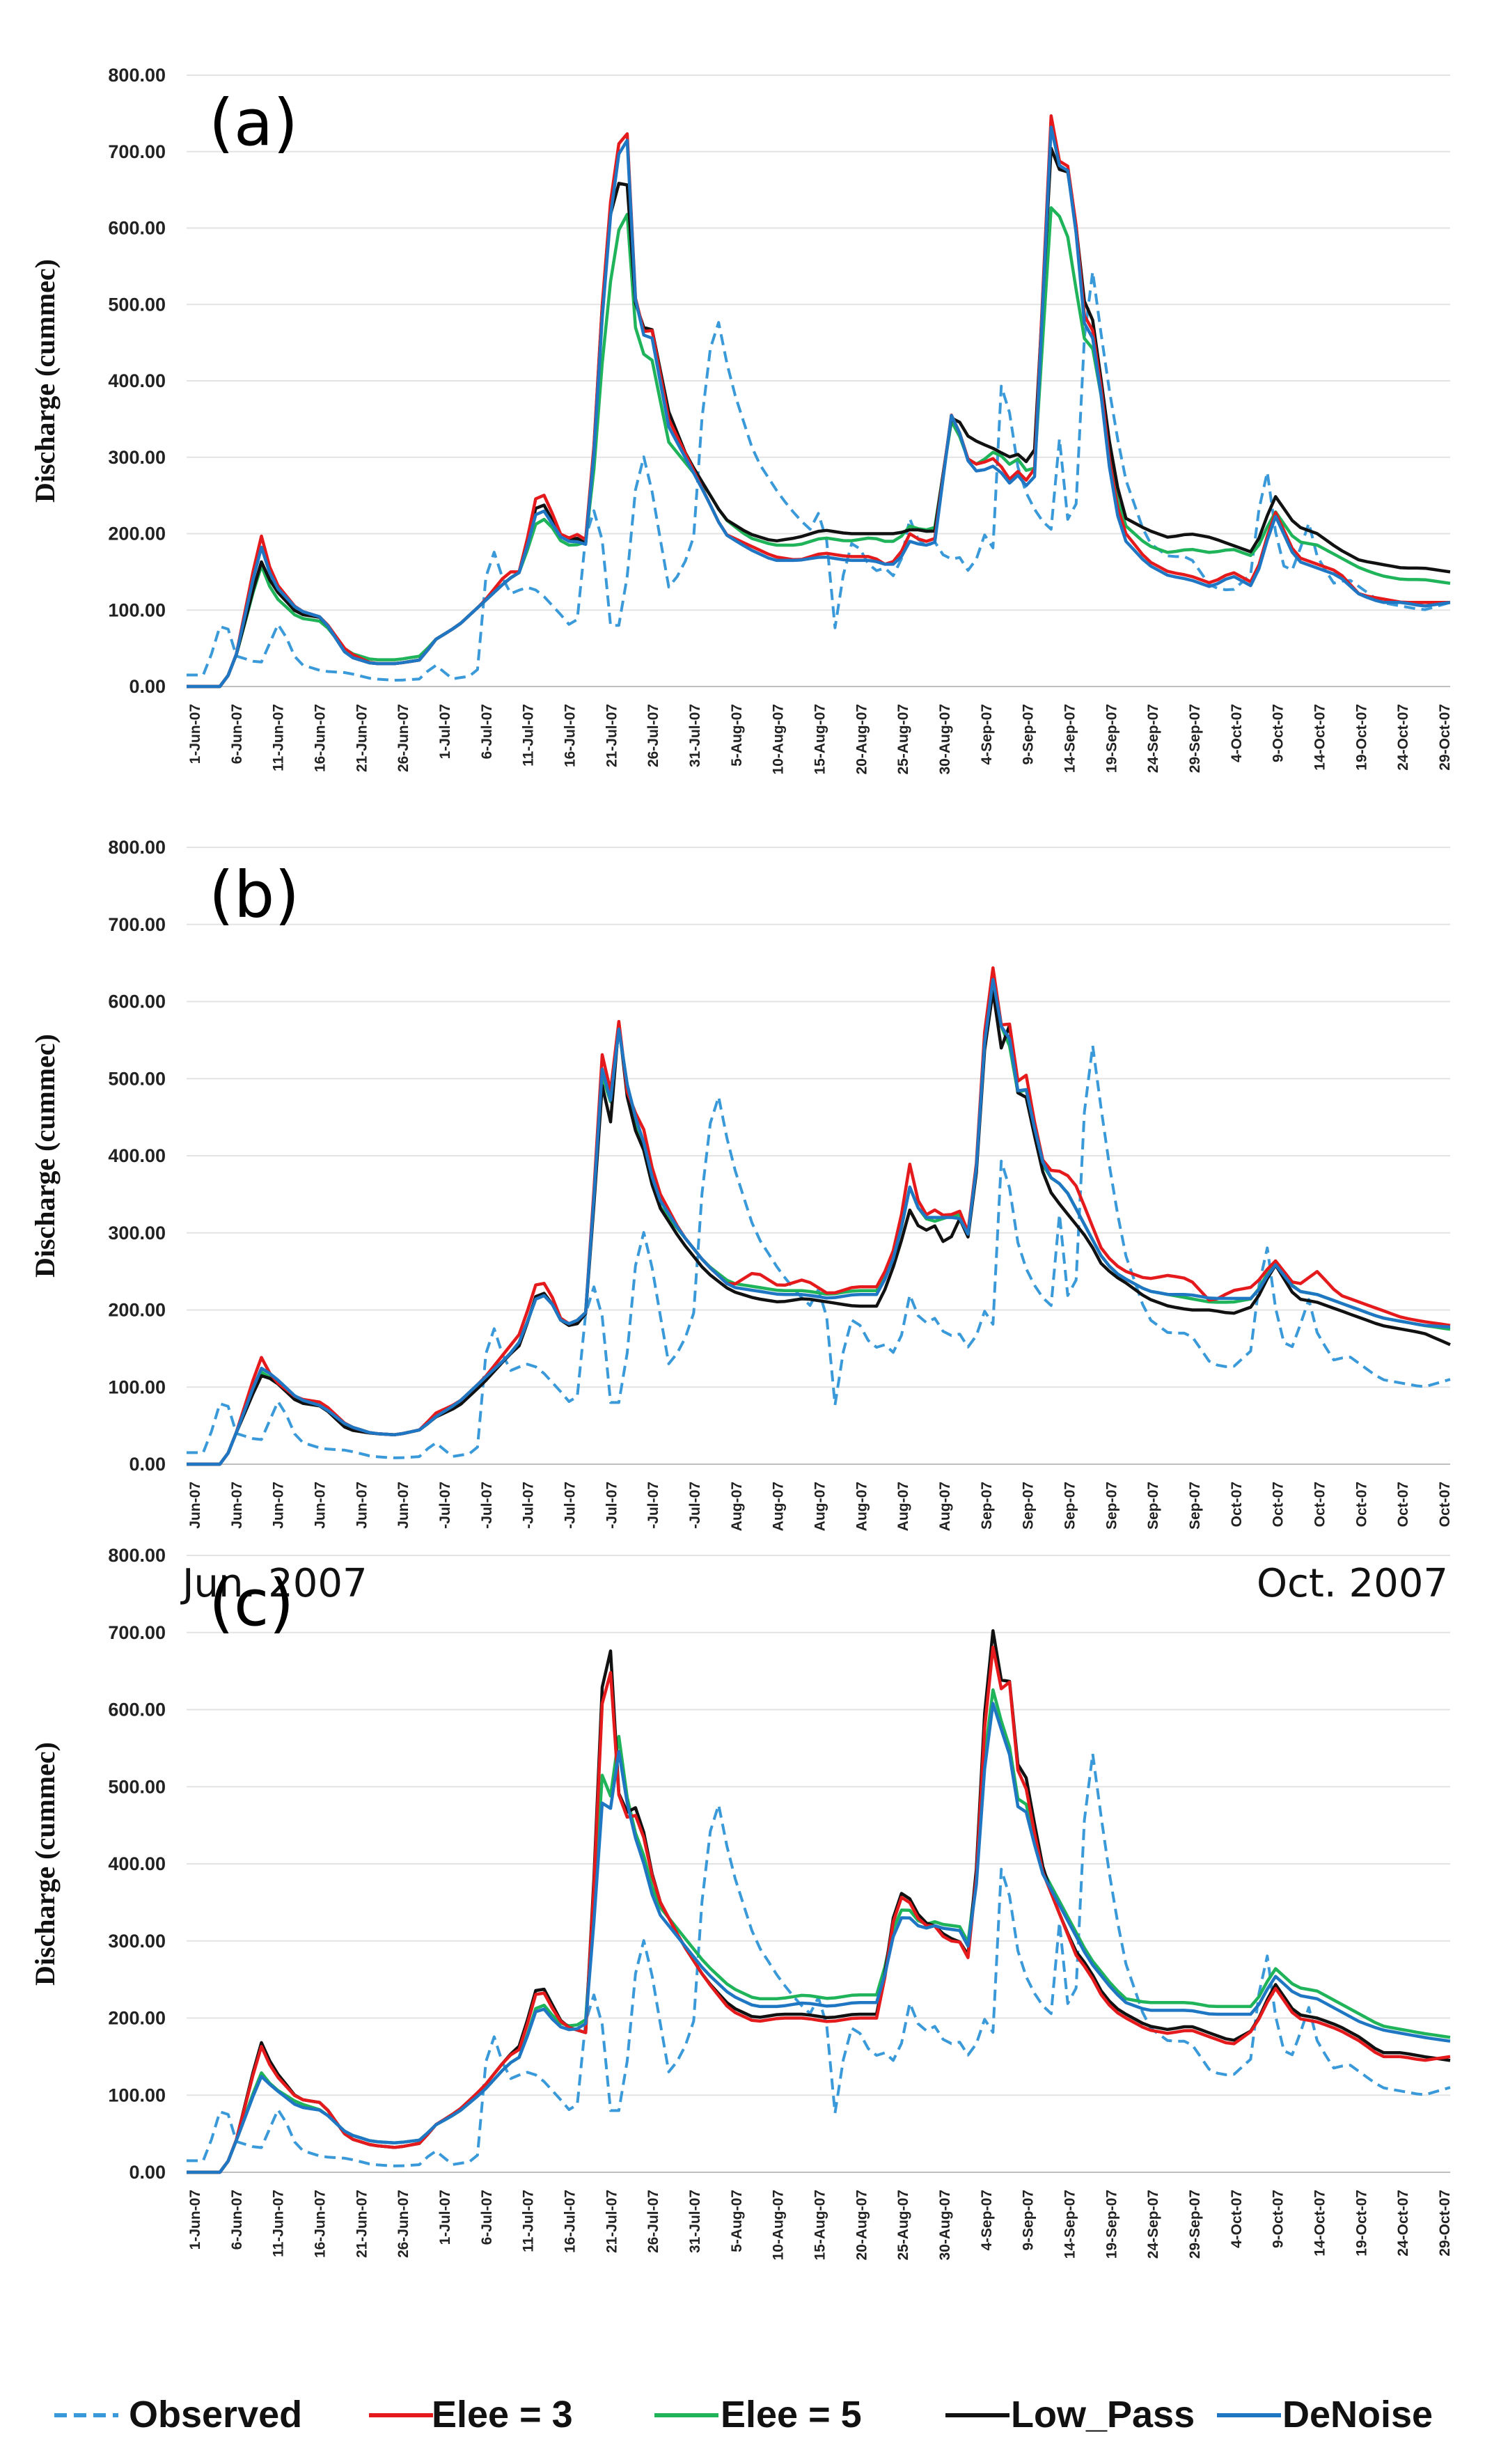  What do you see at coordinates (1361, 1504) in the screenshot?
I see `panel-b-xtick-28: Oct-07` at bounding box center [1361, 1504].